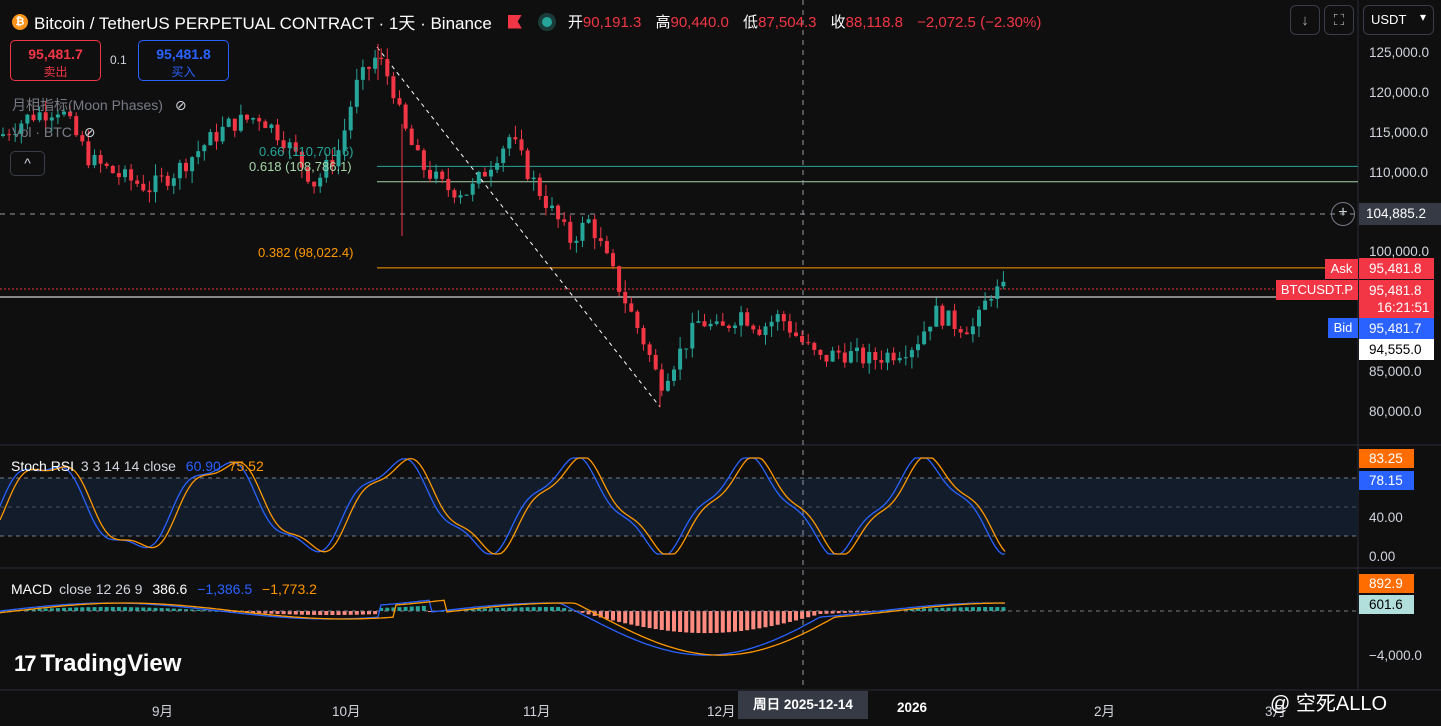  What do you see at coordinates (1343, 214) in the screenshot?
I see `add-alert-button: +` at bounding box center [1343, 214].